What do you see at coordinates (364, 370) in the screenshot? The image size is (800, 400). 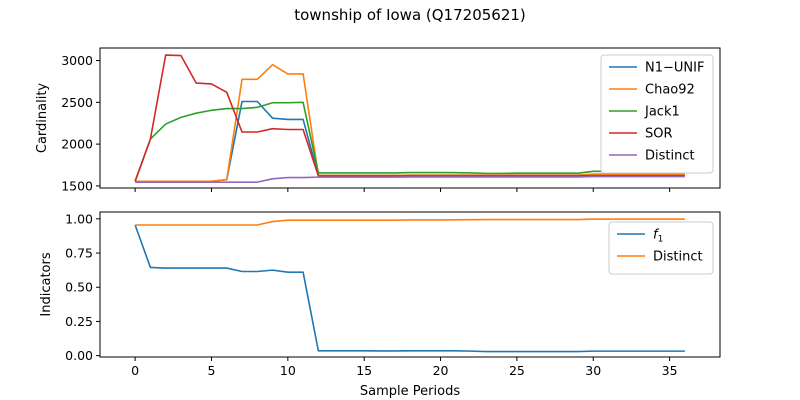 I see `x-tick-label: 15` at bounding box center [364, 370].